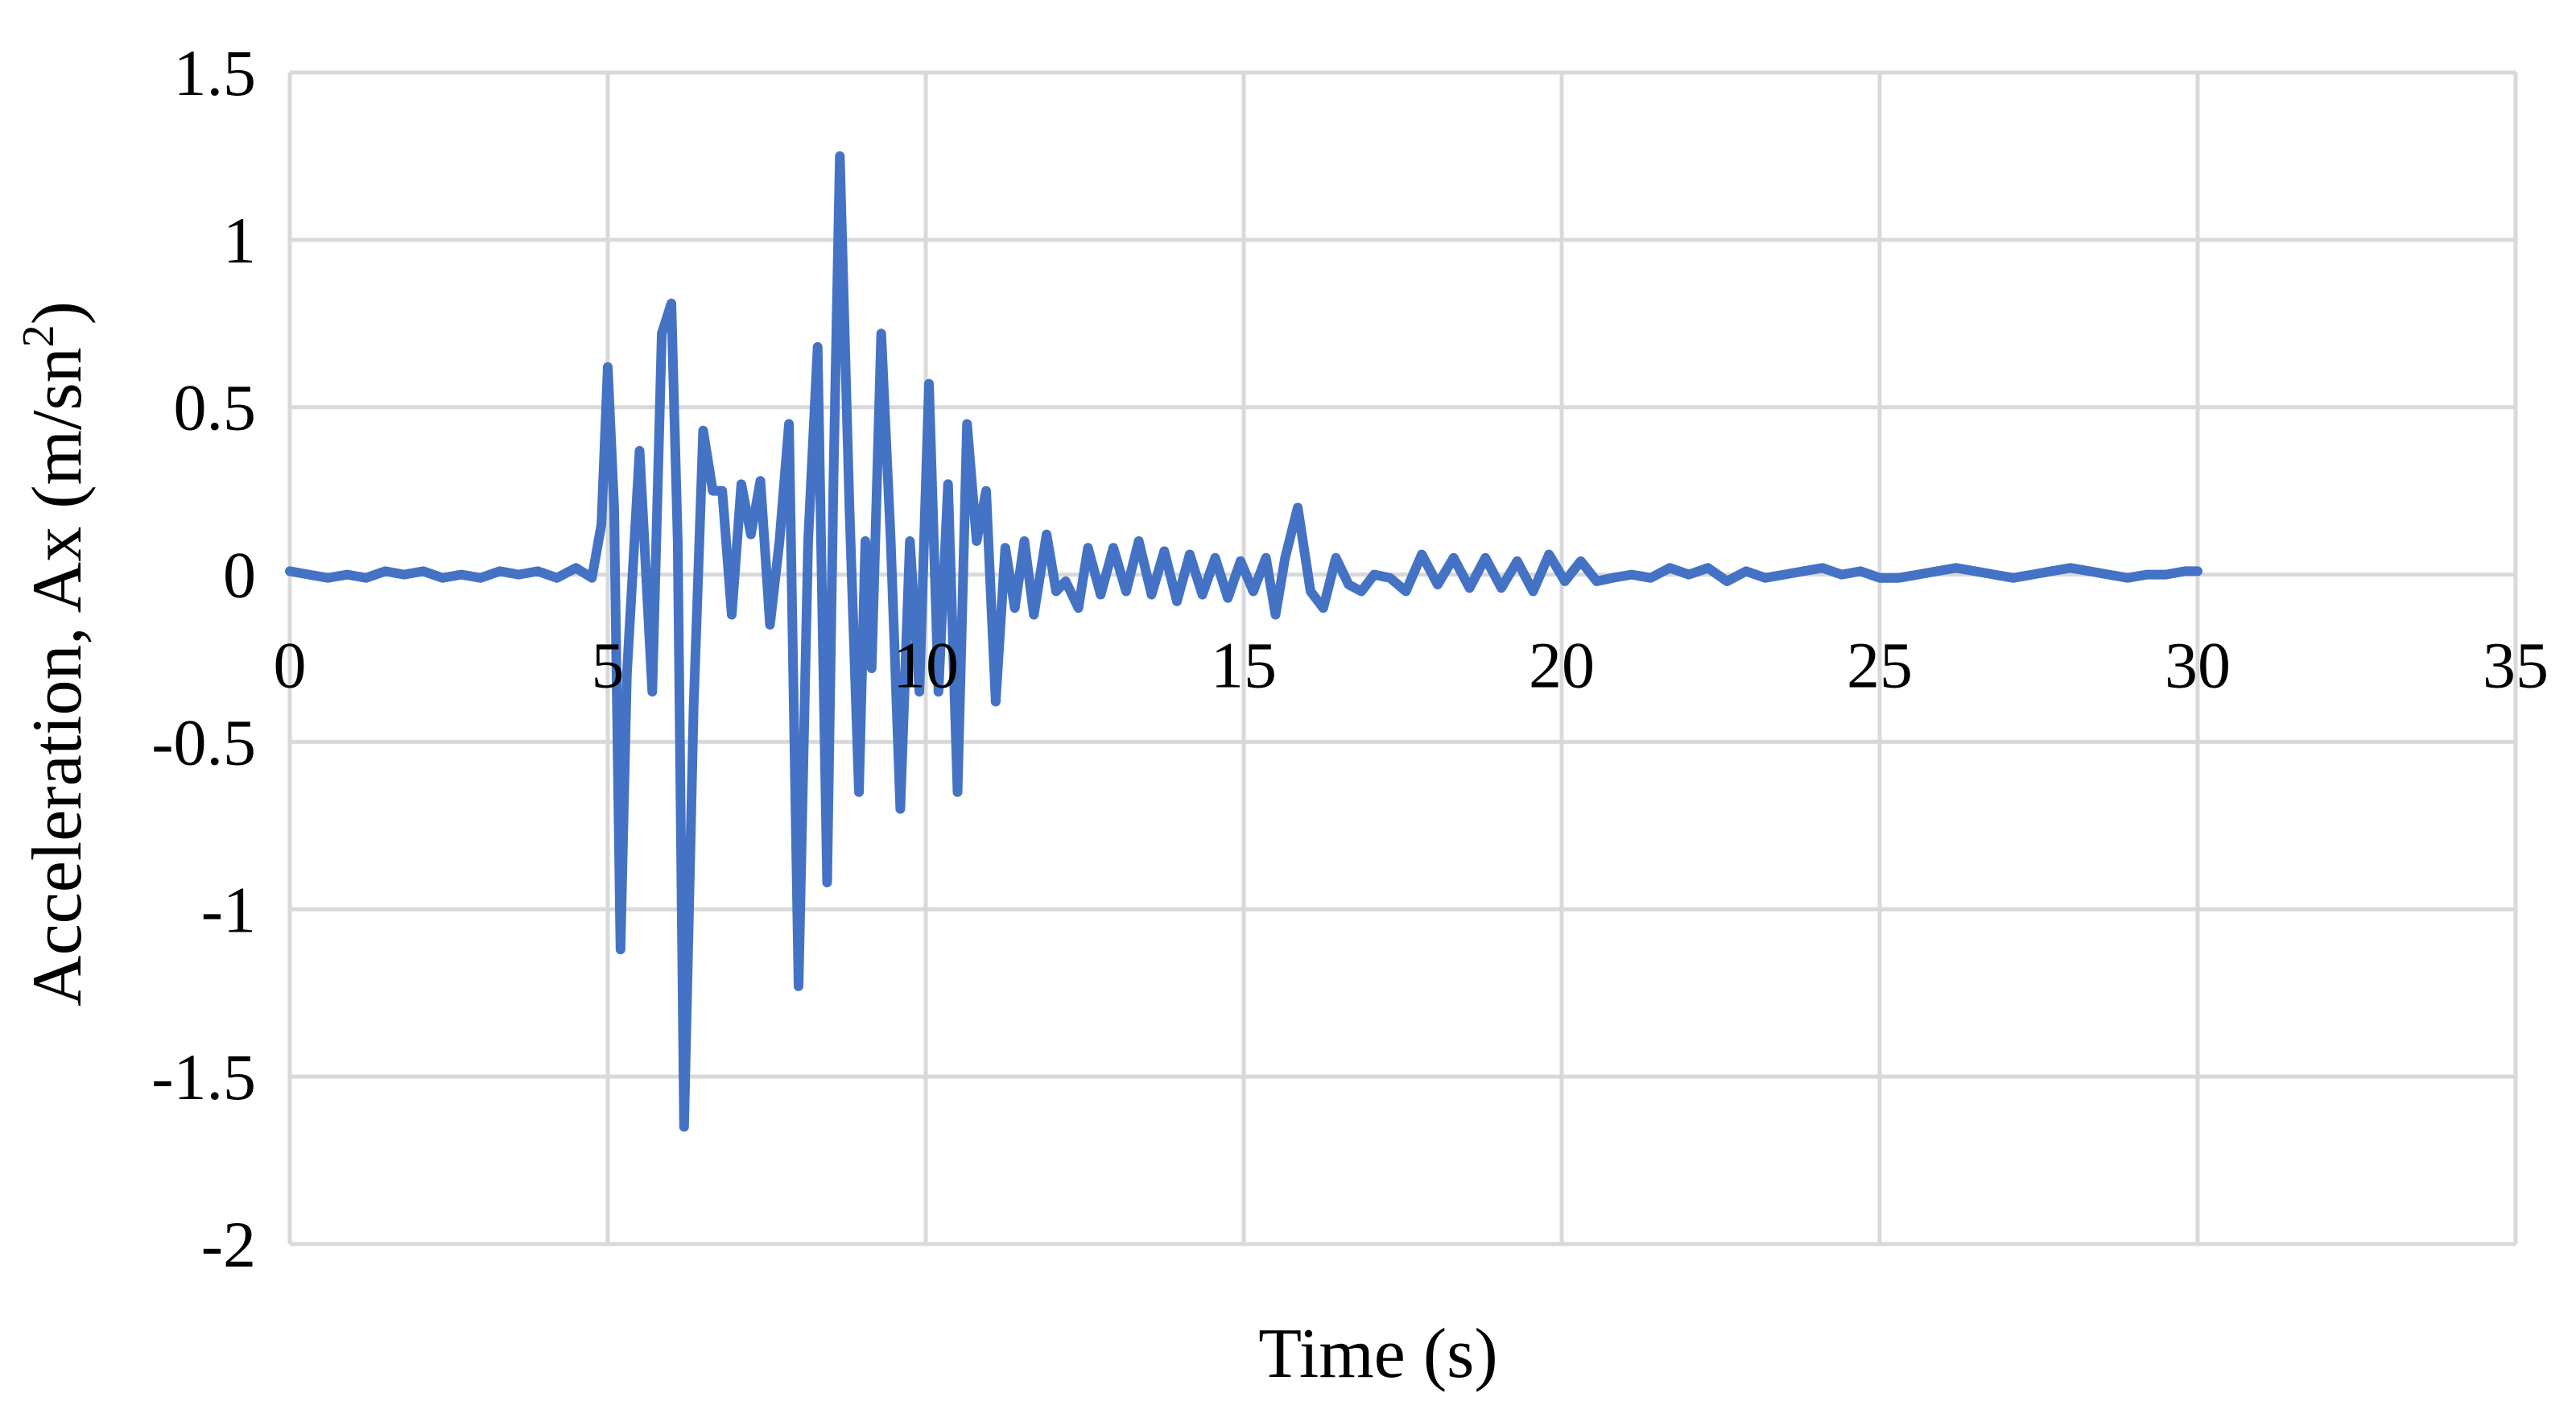 The height and width of the screenshot is (1426, 2576). Describe the element at coordinates (203, 659) in the screenshot. I see `y-tick-labels: -2 -1.5 -1 -0.5 0 0.5 1 1.5` at that location.